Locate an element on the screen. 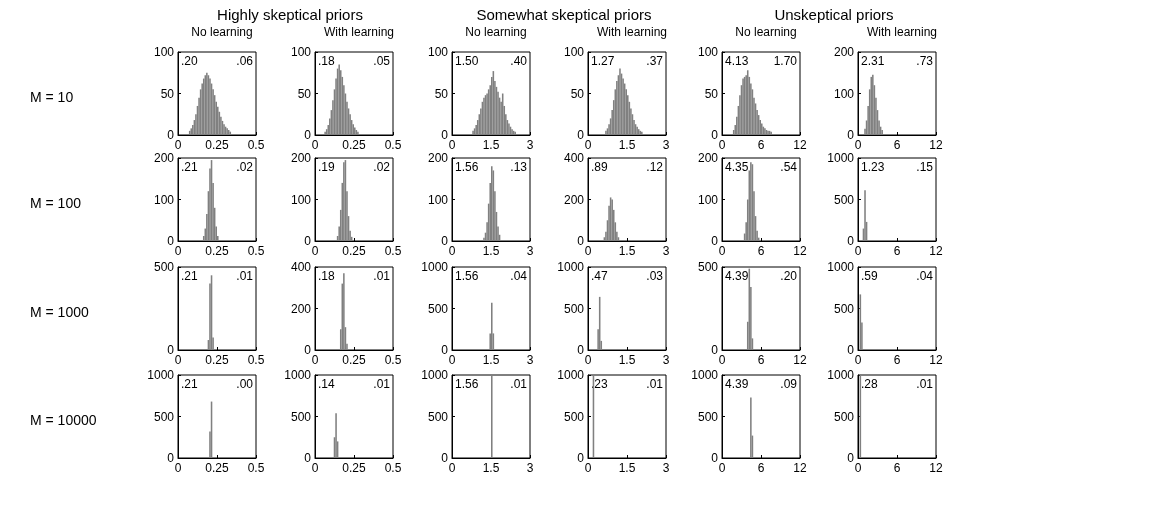 The width and height of the screenshot is (1156, 512). annotation: 1.27 is located at coordinates (603, 61).